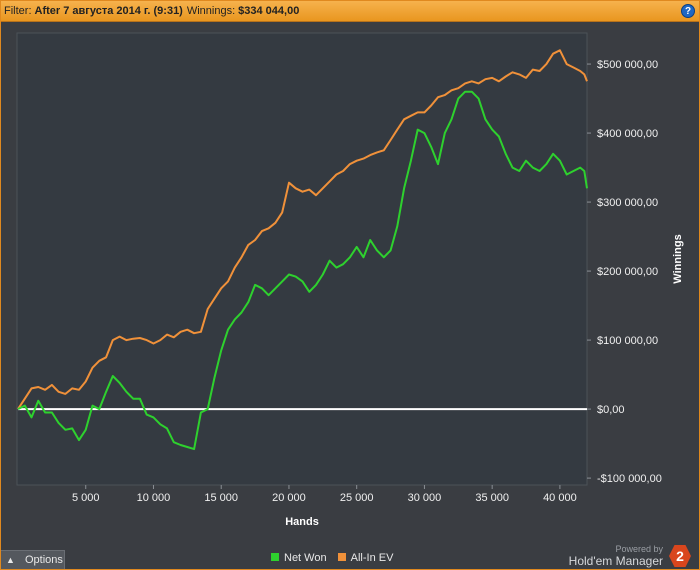 The width and height of the screenshot is (700, 570). Describe the element at coordinates (560, 498) in the screenshot. I see `x-tick-label: 40 000` at that location.